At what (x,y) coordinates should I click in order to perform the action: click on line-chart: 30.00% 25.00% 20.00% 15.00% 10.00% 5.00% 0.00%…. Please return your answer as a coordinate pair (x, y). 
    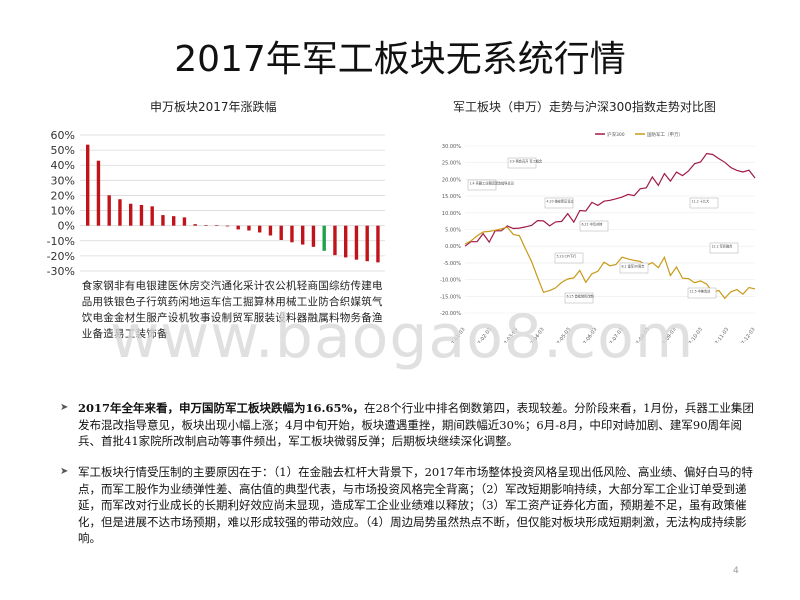
    Looking at the image, I should click on (598, 237).